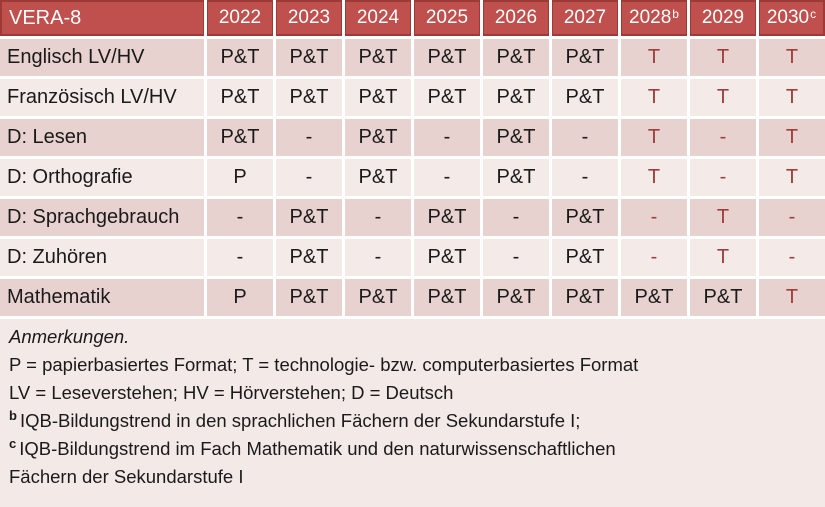  Describe the element at coordinates (788, 17) in the screenshot. I see `year-label: 2030` at that location.